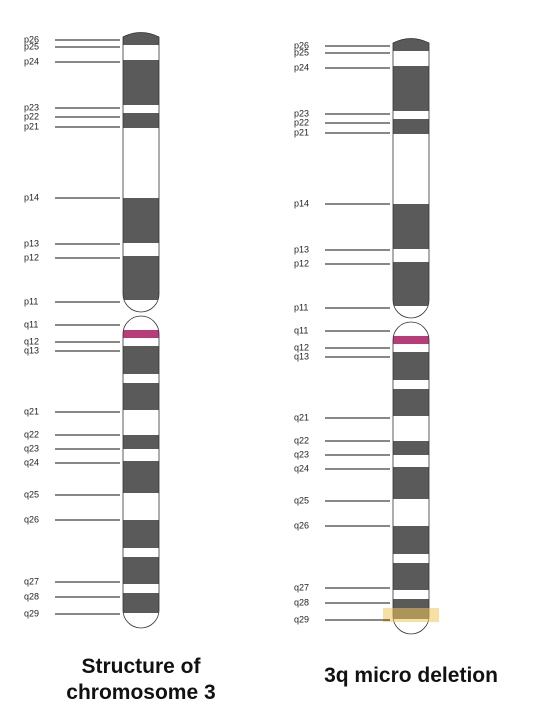 The width and height of the screenshot is (533, 712). I want to click on band-label: q25, so click(31, 494).